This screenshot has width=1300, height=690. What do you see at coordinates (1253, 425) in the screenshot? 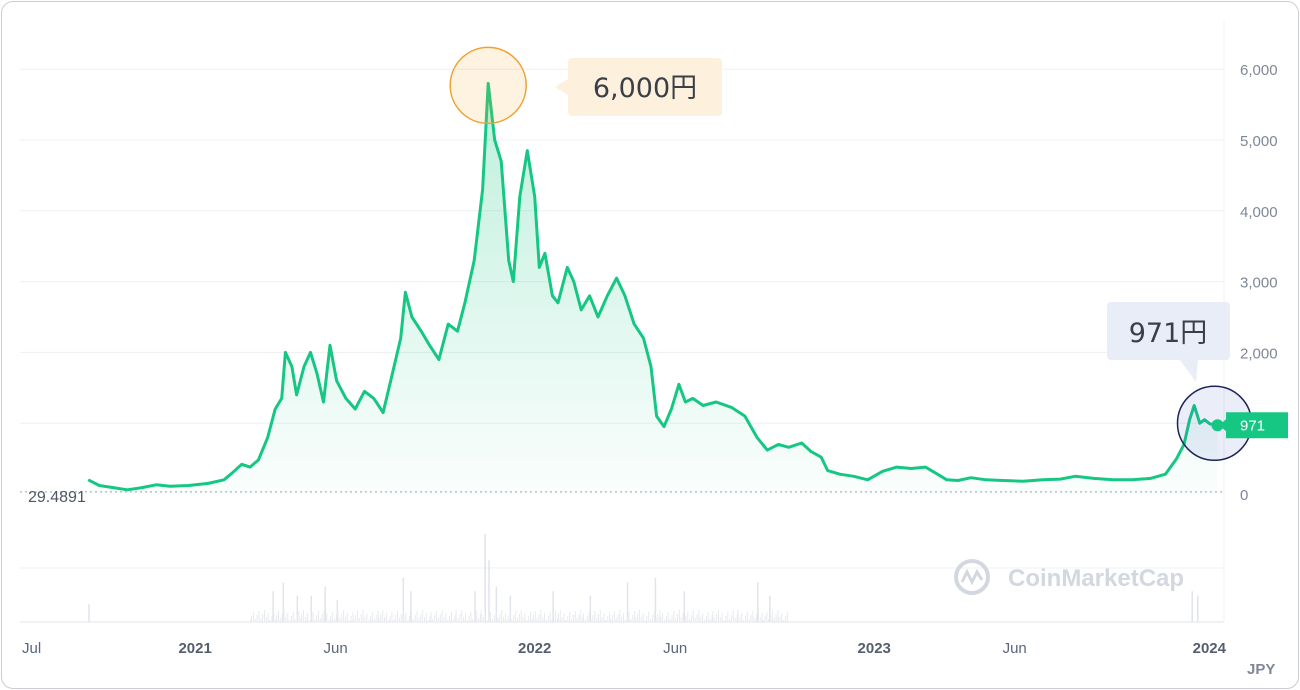
I see `current-price-badge: 971` at bounding box center [1253, 425].